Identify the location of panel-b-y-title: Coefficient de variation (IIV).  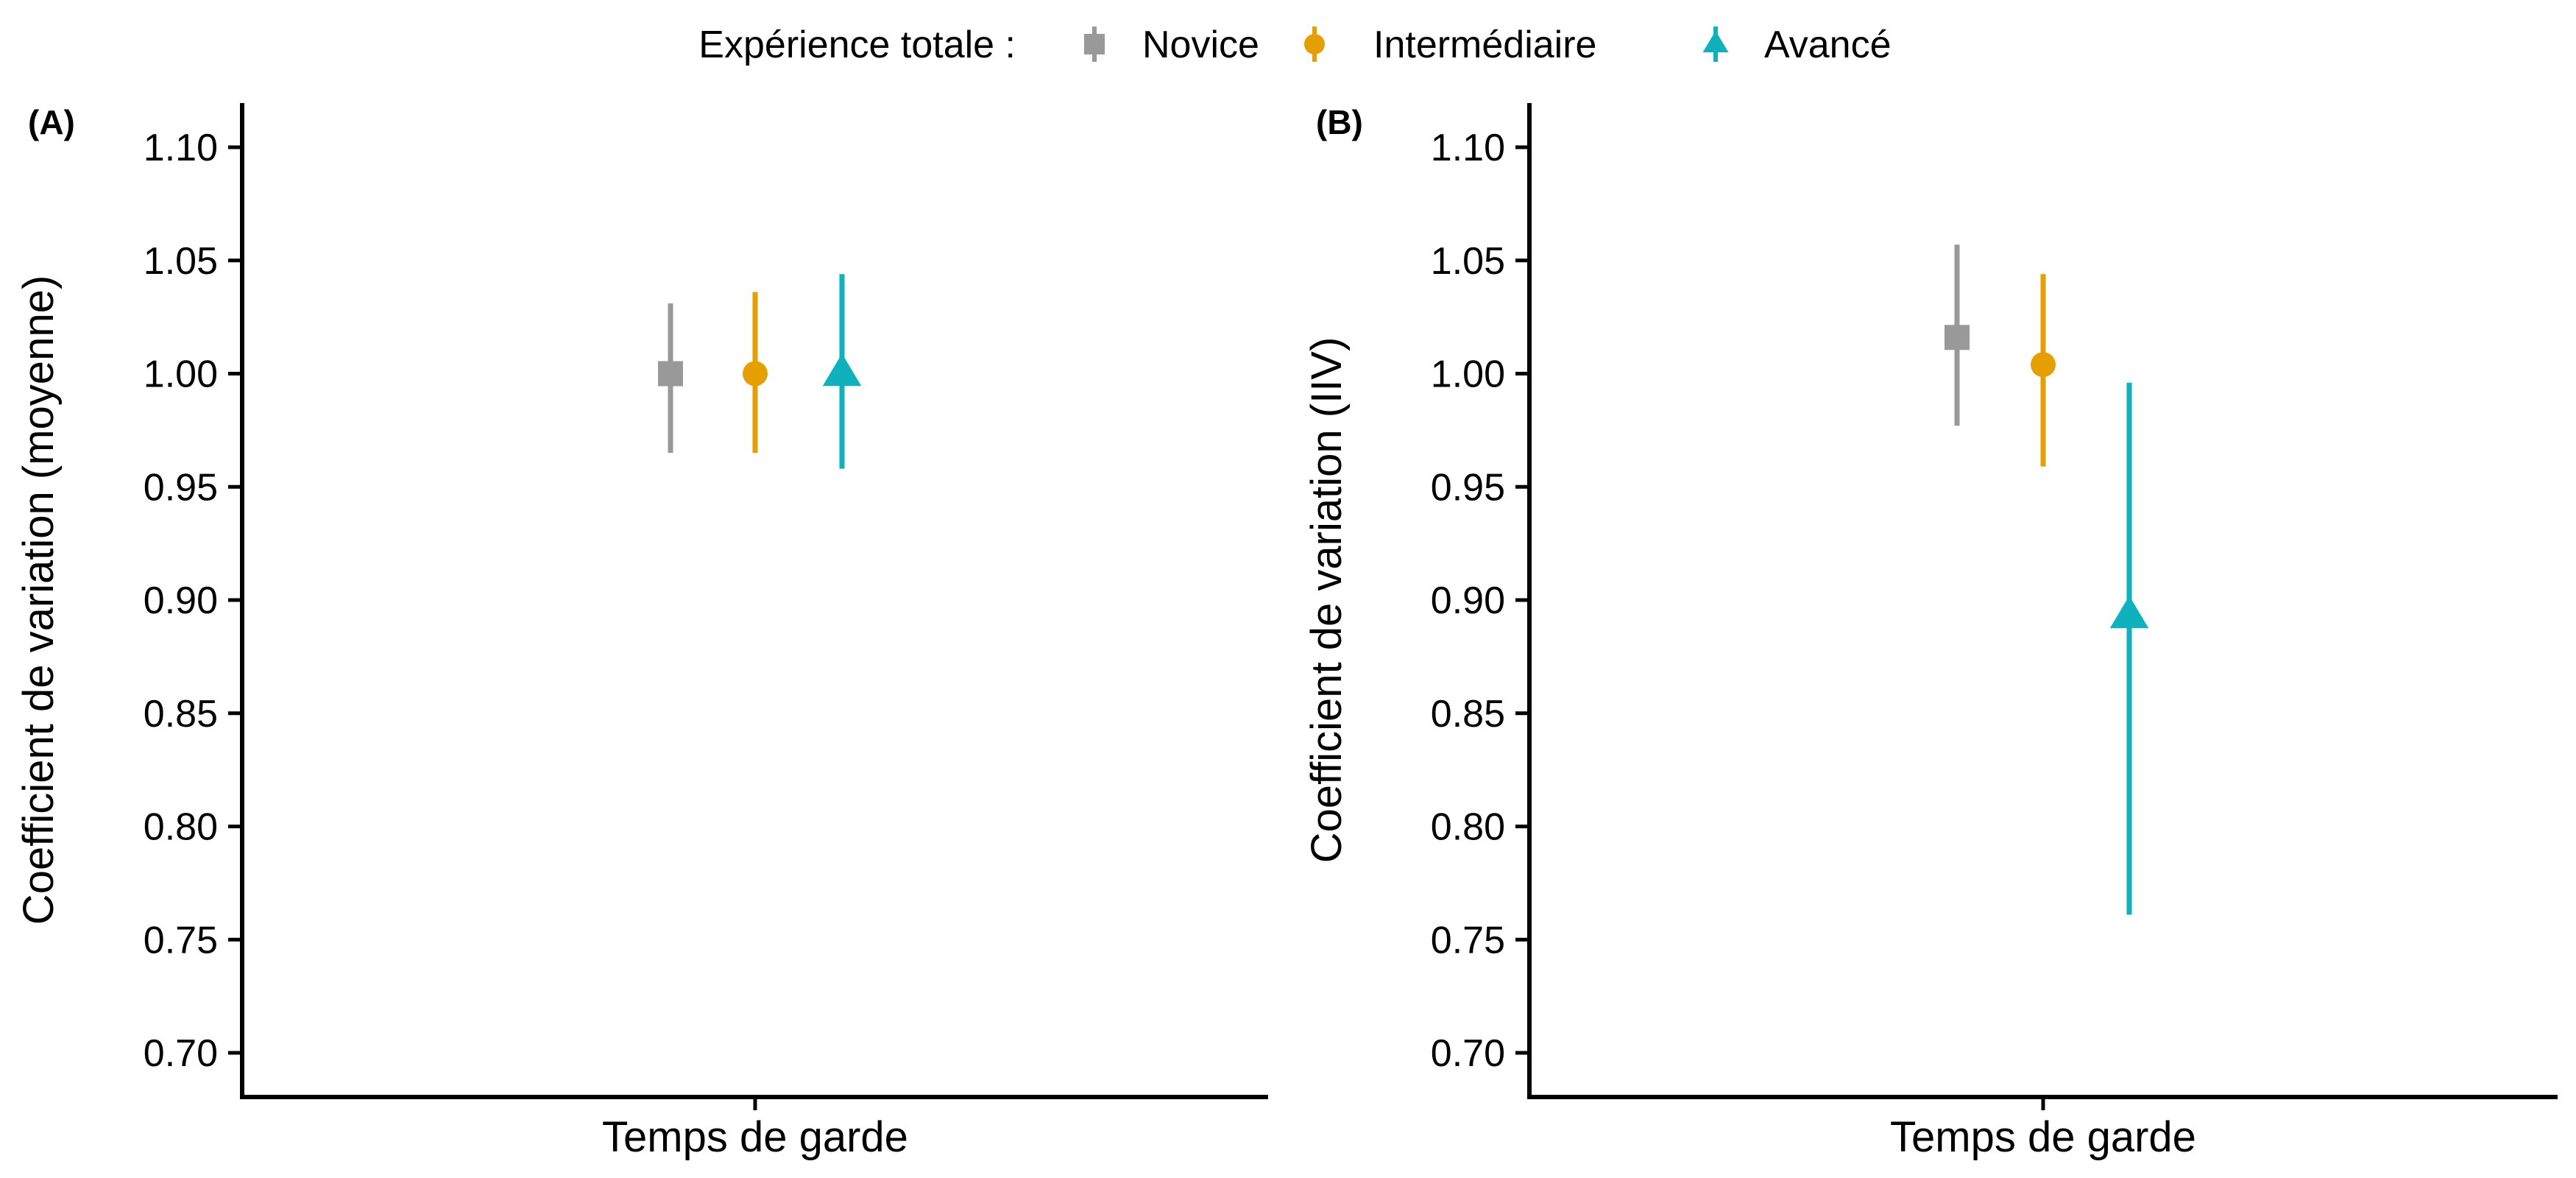
(1327, 600).